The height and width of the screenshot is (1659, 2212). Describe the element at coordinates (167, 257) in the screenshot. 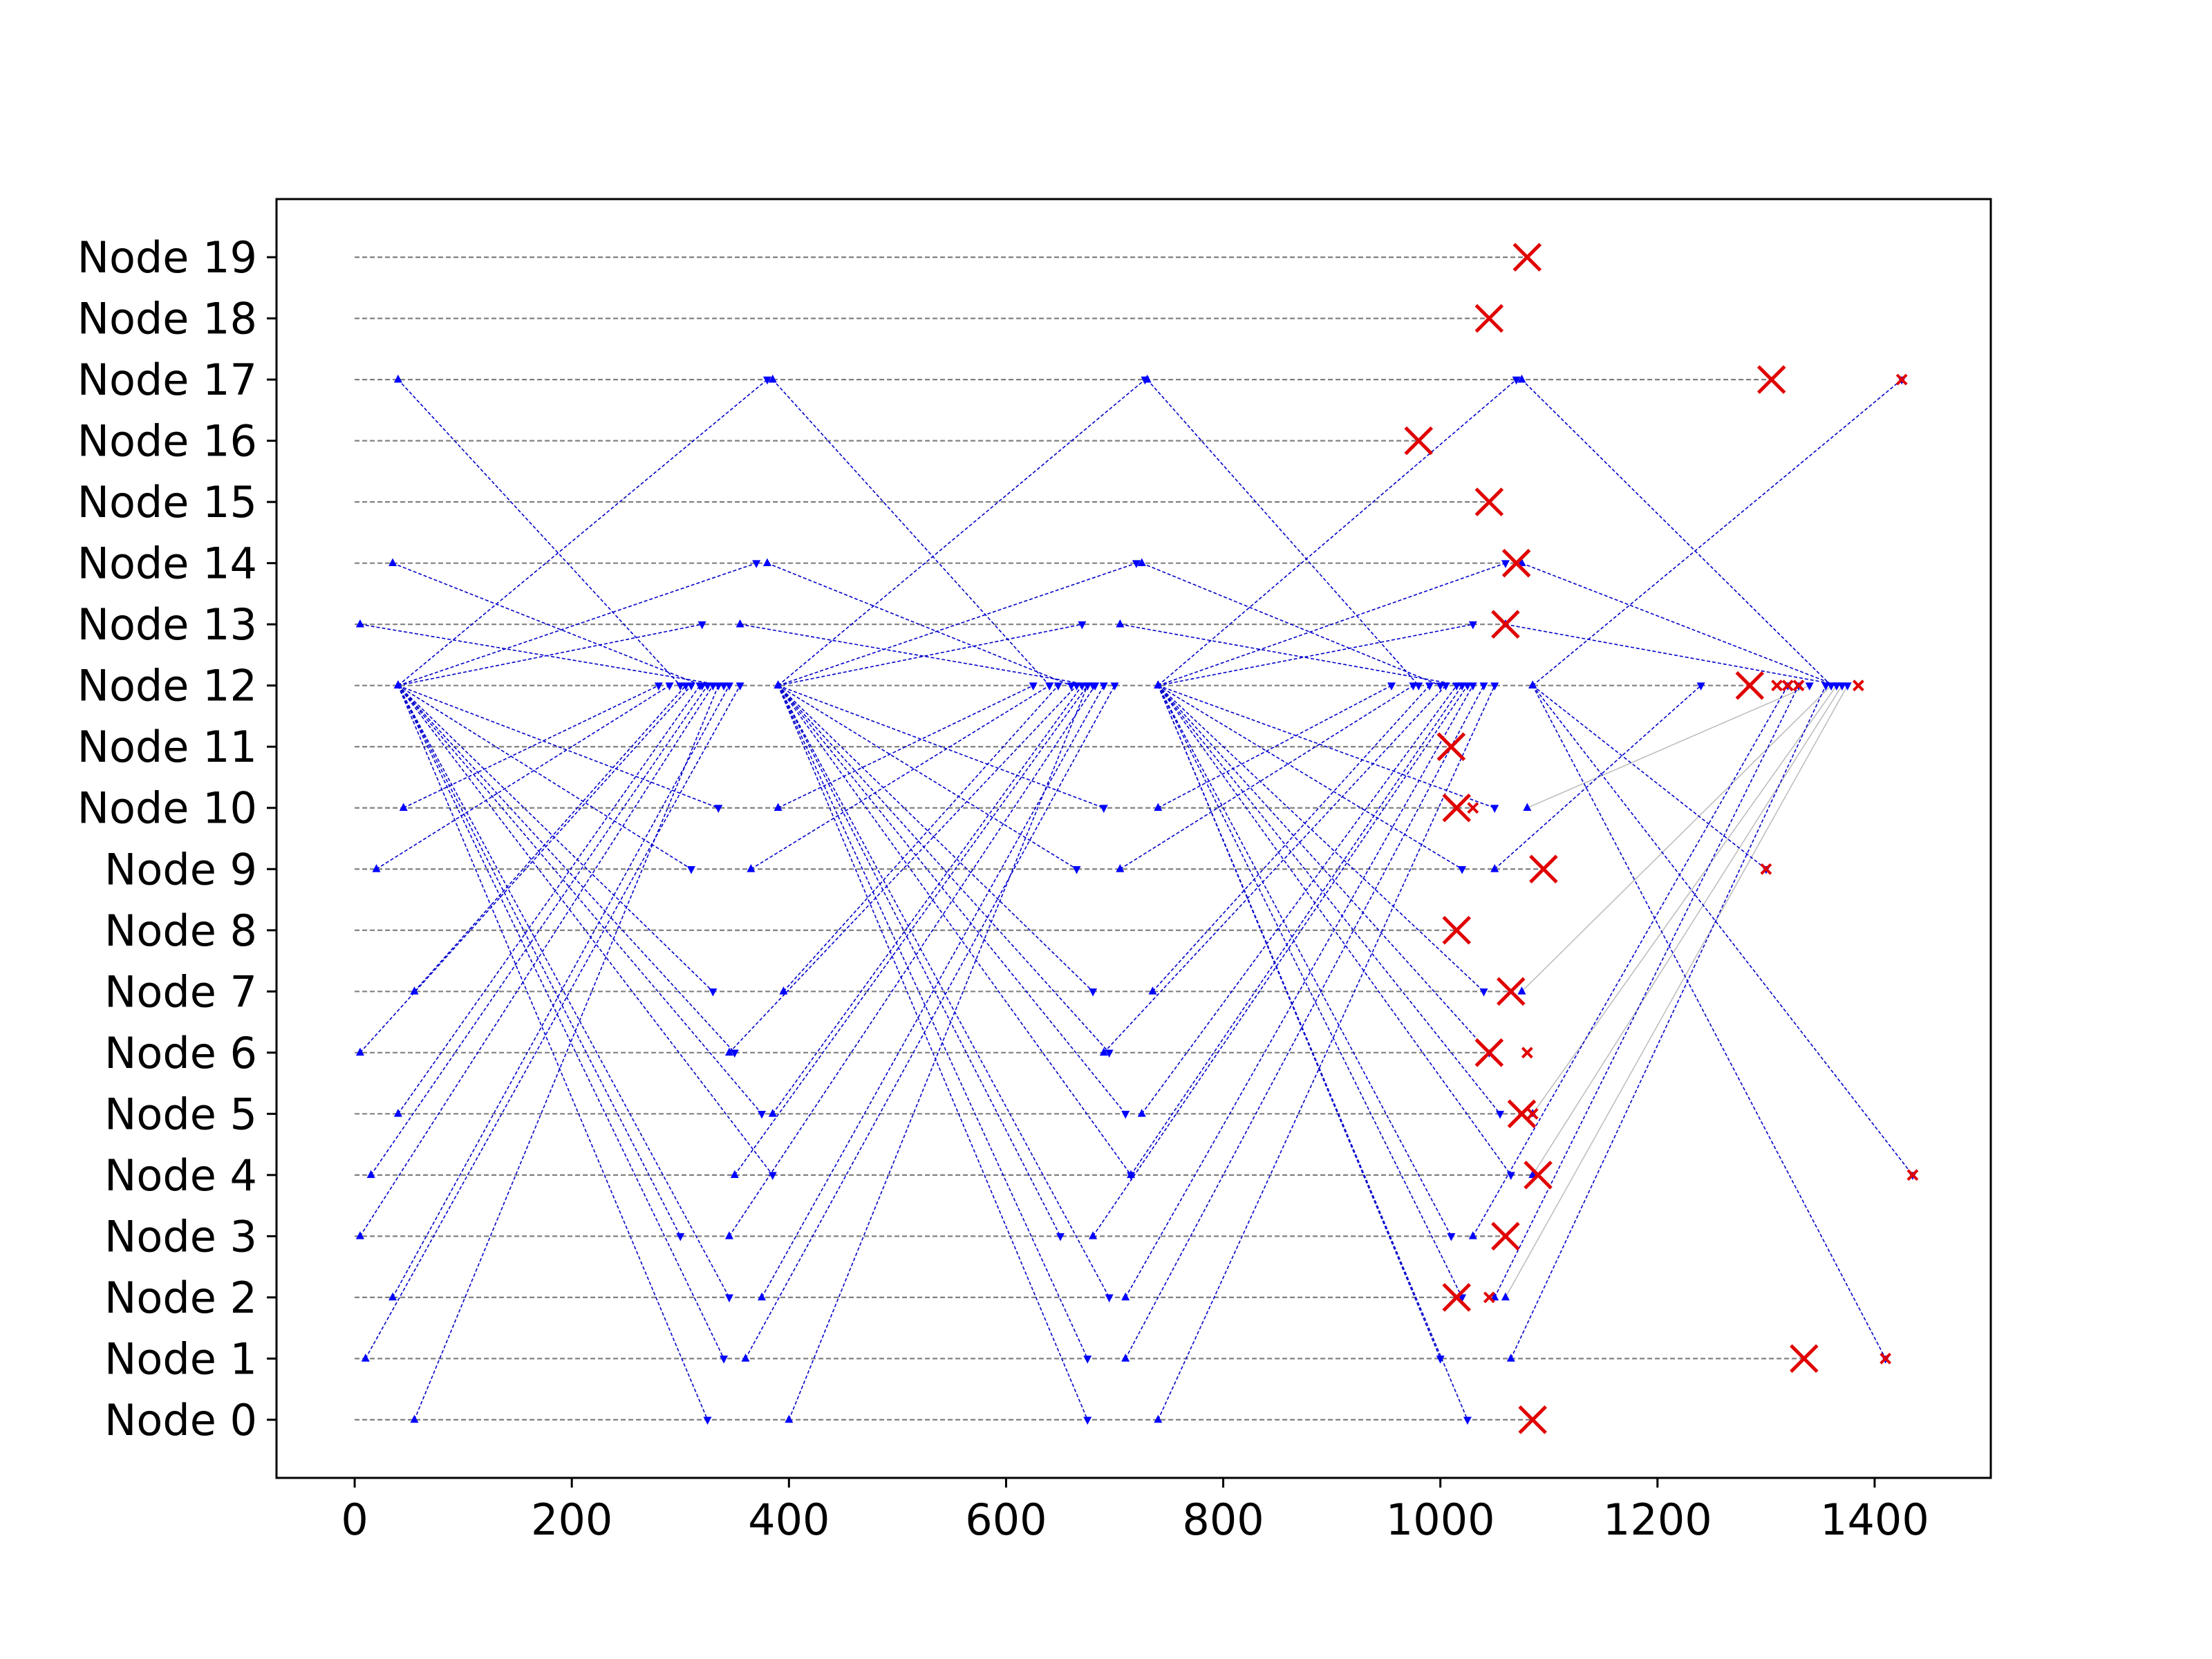

I see `y-tick-label: Node 19` at that location.